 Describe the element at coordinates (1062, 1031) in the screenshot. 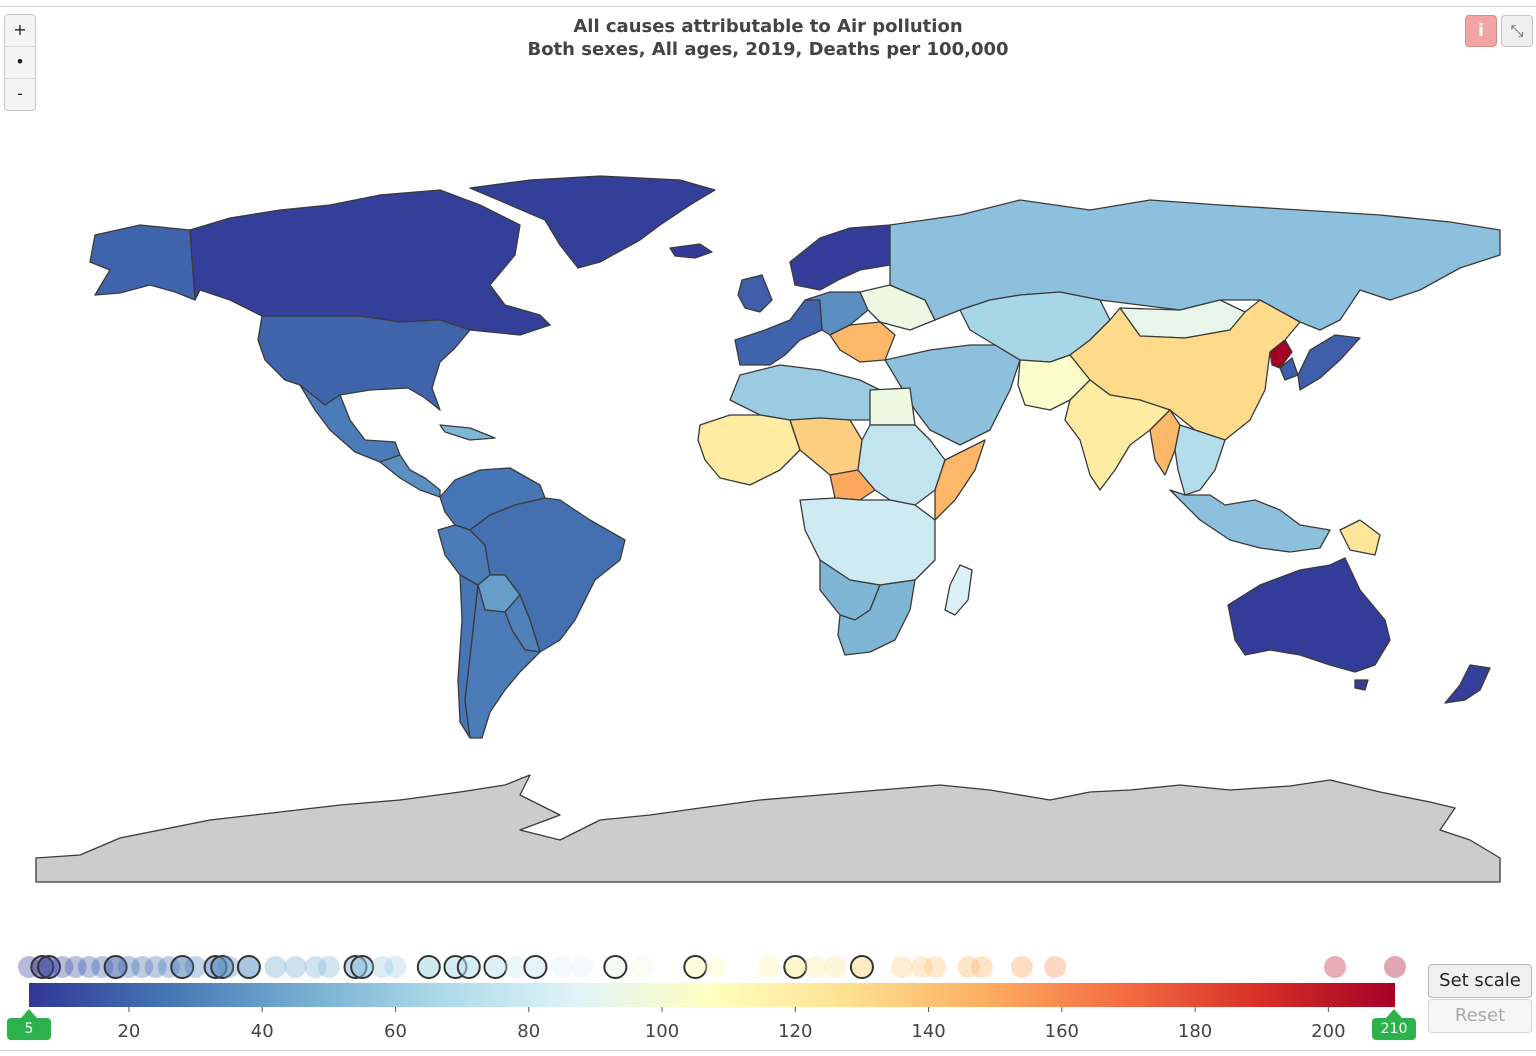

I see `tick-label: 160` at that location.